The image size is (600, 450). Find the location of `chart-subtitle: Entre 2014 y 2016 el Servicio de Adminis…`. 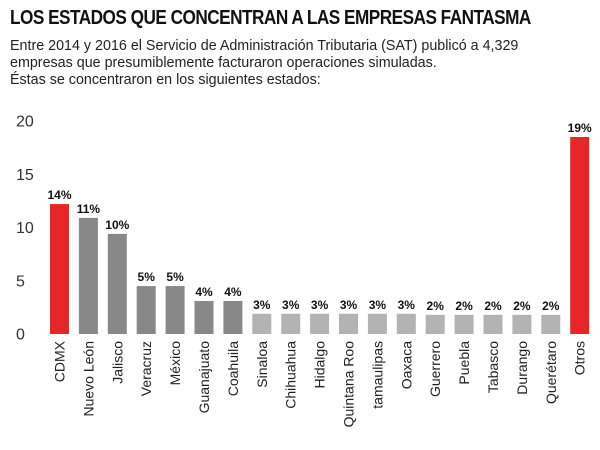

chart-subtitle: Entre 2014 y 2016 el Servicio de Adminis… is located at coordinates (305, 63).